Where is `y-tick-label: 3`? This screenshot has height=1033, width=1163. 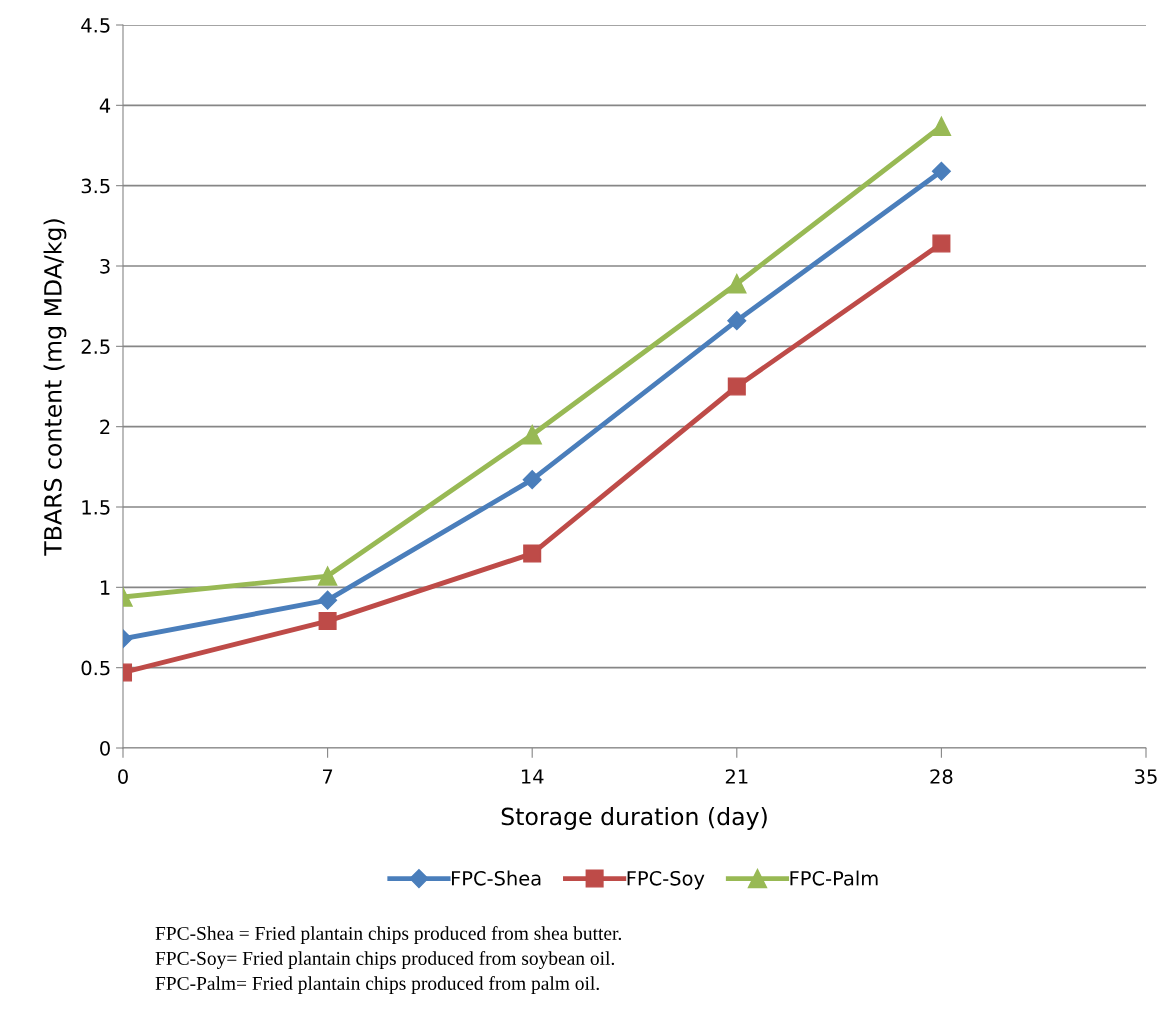 y-tick-label: 3 is located at coordinates (105, 266).